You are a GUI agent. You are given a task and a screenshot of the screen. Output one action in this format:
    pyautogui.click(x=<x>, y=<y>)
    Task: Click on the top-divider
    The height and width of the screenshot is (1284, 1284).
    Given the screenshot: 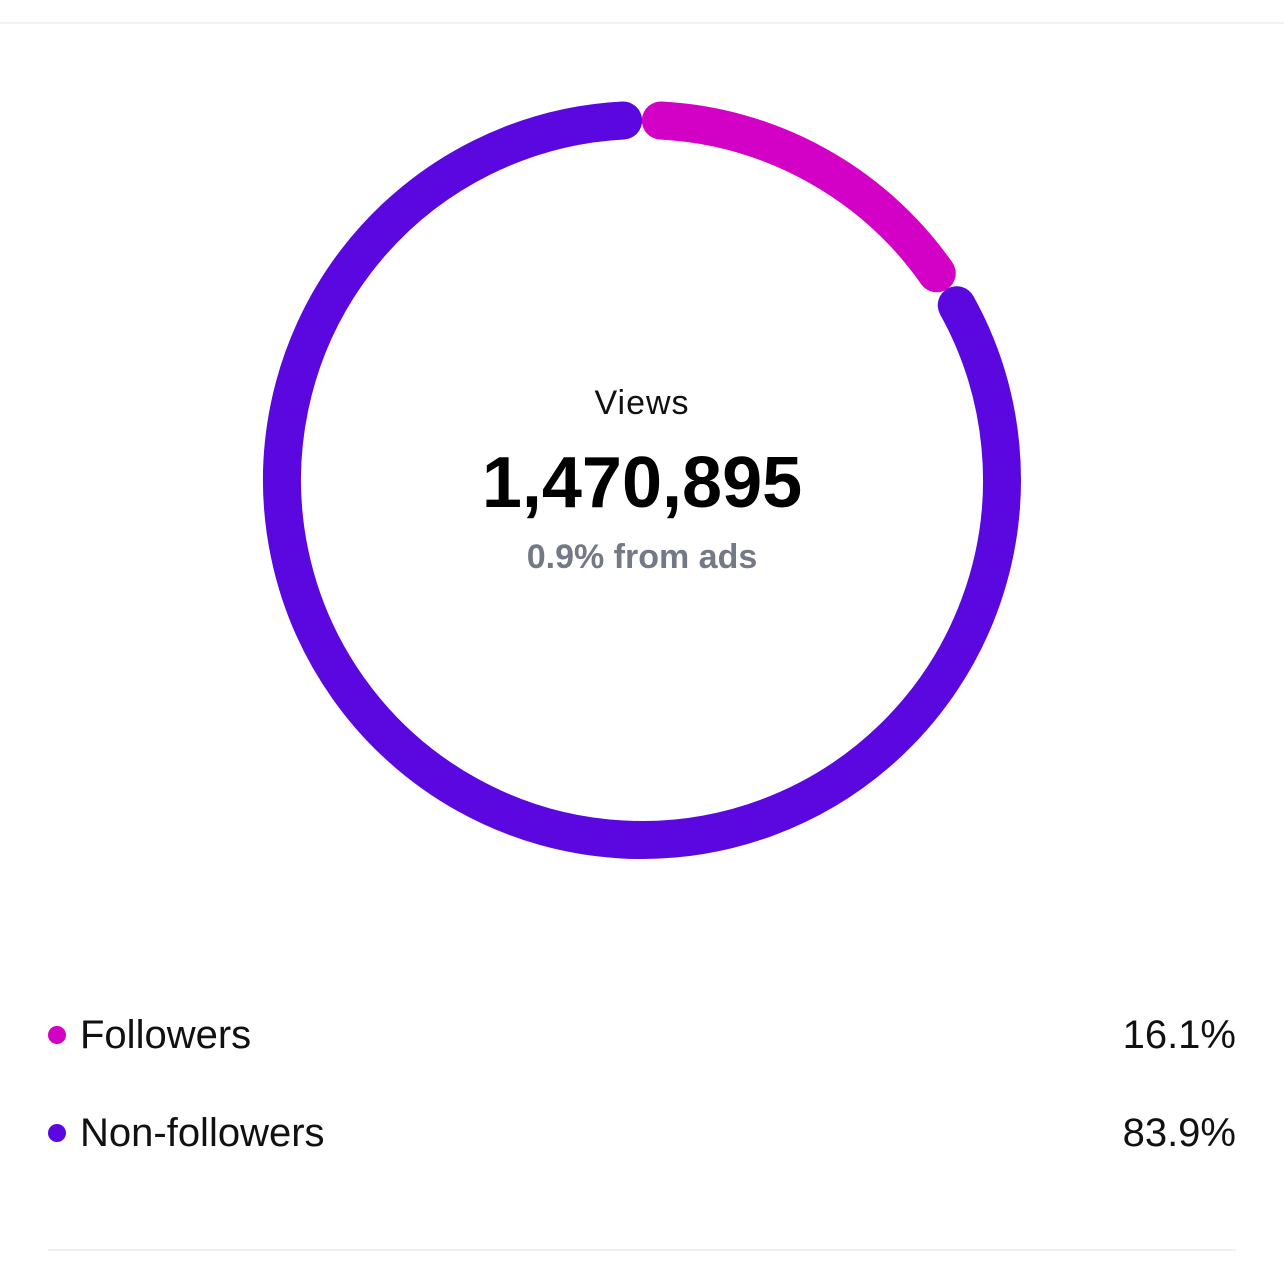 What is the action you would take?
    pyautogui.click(x=642, y=23)
    